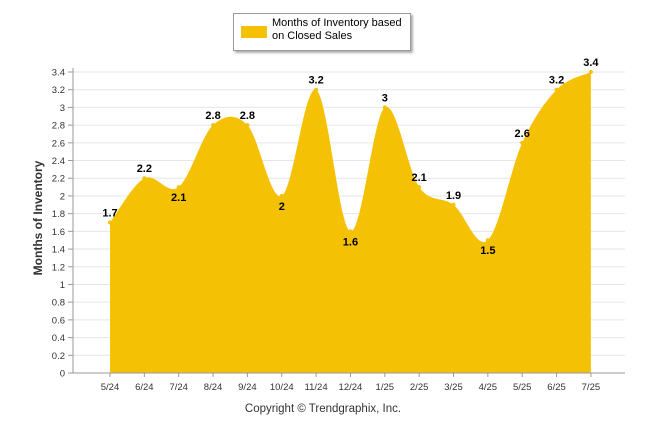 This screenshot has width=646, height=434. What do you see at coordinates (419, 387) in the screenshot?
I see `x-tick-label: 2/25` at bounding box center [419, 387].